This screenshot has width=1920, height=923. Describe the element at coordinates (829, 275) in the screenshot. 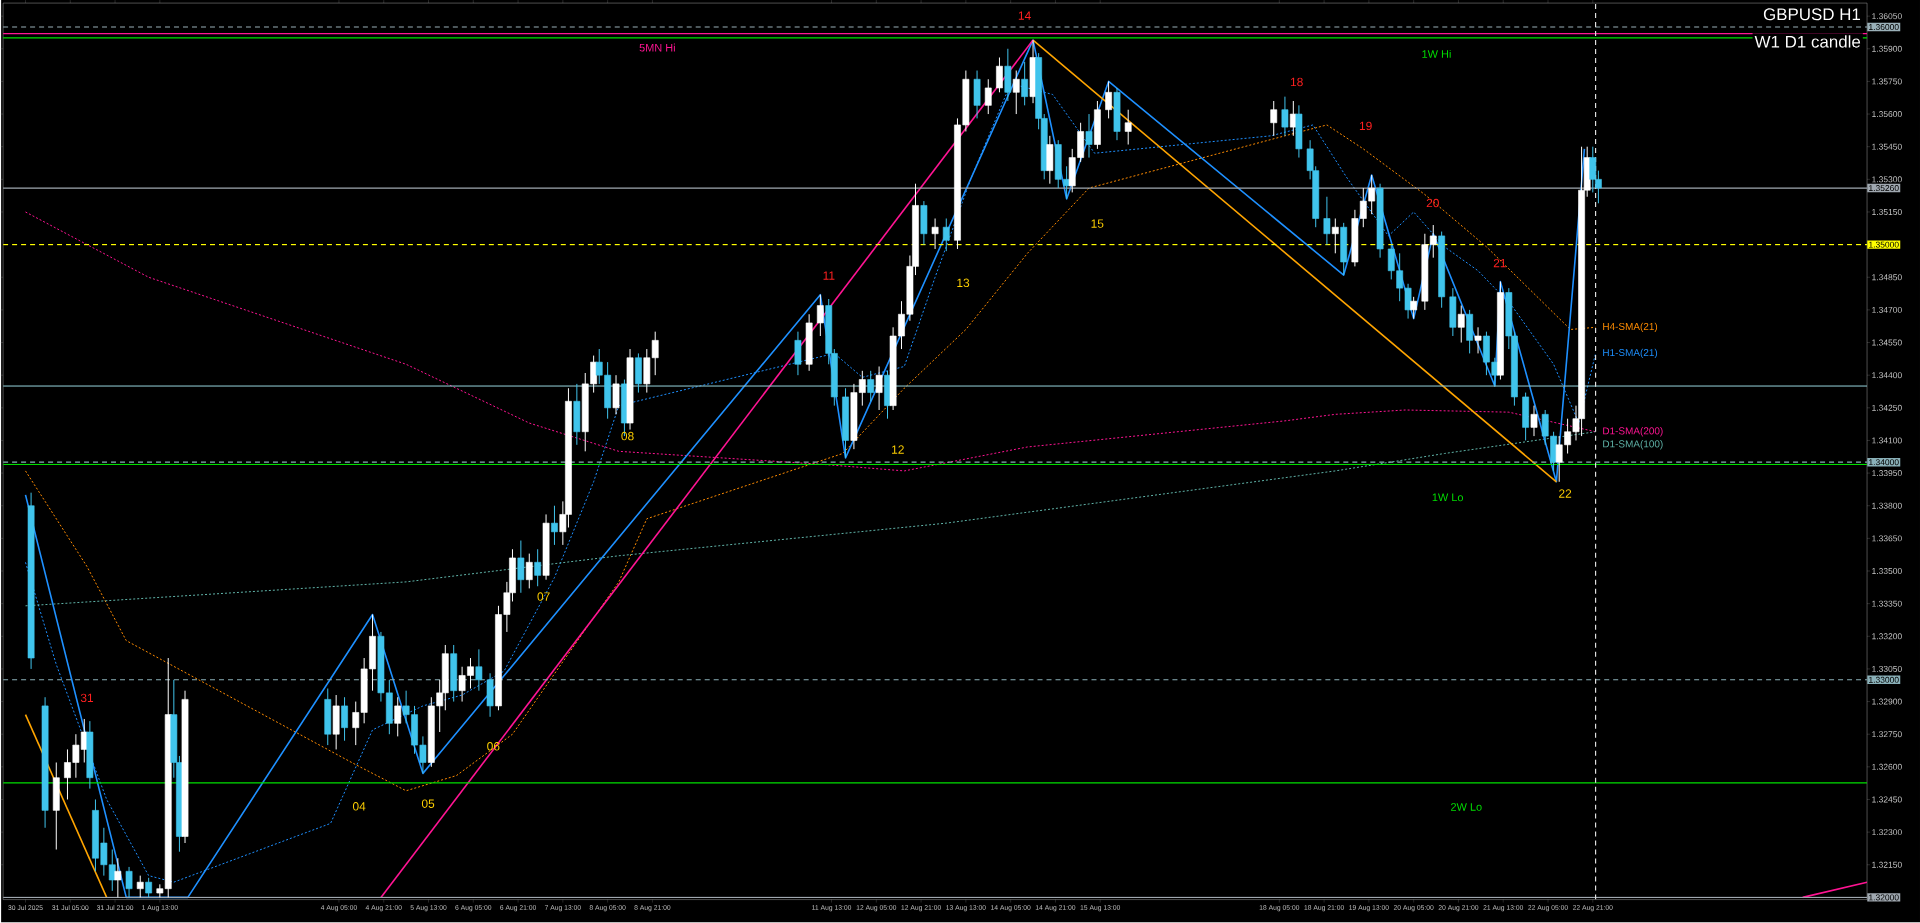

I see `annotation: 11` at that location.